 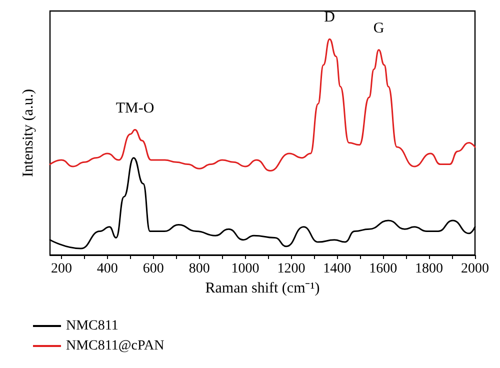 I want to click on x-tick-label: 1000, so click(x=245, y=269).